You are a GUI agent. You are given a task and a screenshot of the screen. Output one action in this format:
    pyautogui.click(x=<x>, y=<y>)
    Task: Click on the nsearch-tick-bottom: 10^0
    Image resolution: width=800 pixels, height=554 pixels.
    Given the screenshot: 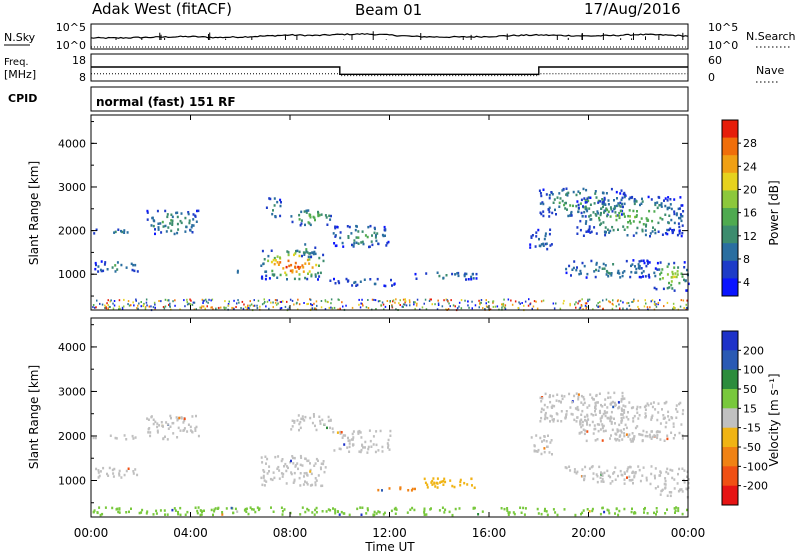 What is the action you would take?
    pyautogui.click(x=723, y=45)
    